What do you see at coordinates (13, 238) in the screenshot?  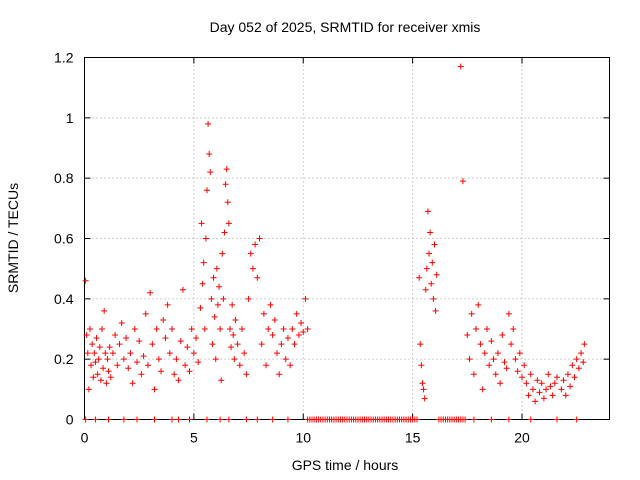 I see `y-axis-label: SRMTID / TECUs` at bounding box center [13, 238].